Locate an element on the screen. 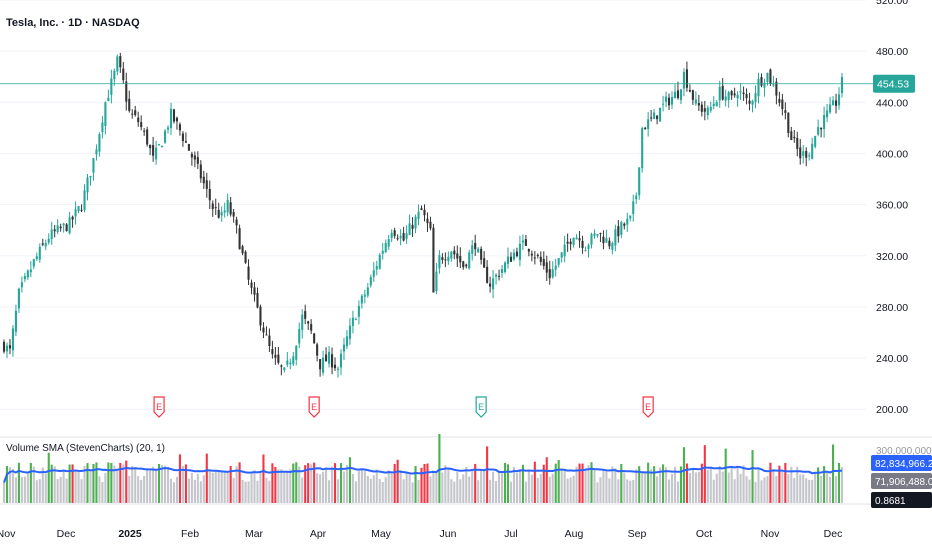 This screenshot has height=550, width=932. volume-ratio-badge is located at coordinates (901, 500).